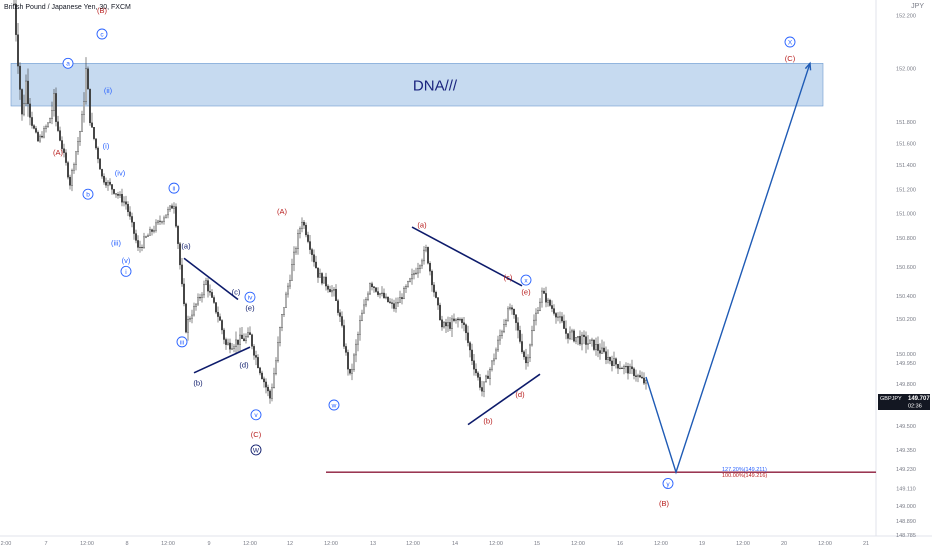  Describe the element at coordinates (58, 152) in the screenshot. I see `wave-label: (A)` at that location.